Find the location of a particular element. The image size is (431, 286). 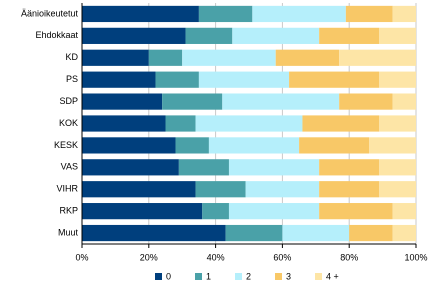

legend-label: 1 is located at coordinates (208, 276).